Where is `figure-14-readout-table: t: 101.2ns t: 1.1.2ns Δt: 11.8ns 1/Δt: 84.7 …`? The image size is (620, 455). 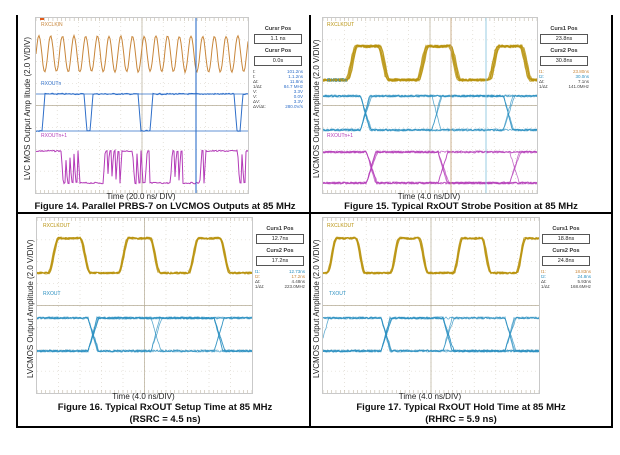 figure-14-readout-table: t: 101.2ns t: 1.1.2ns Δt: 11.8ns 1/Δt: 84.7 … is located at coordinates (278, 89).